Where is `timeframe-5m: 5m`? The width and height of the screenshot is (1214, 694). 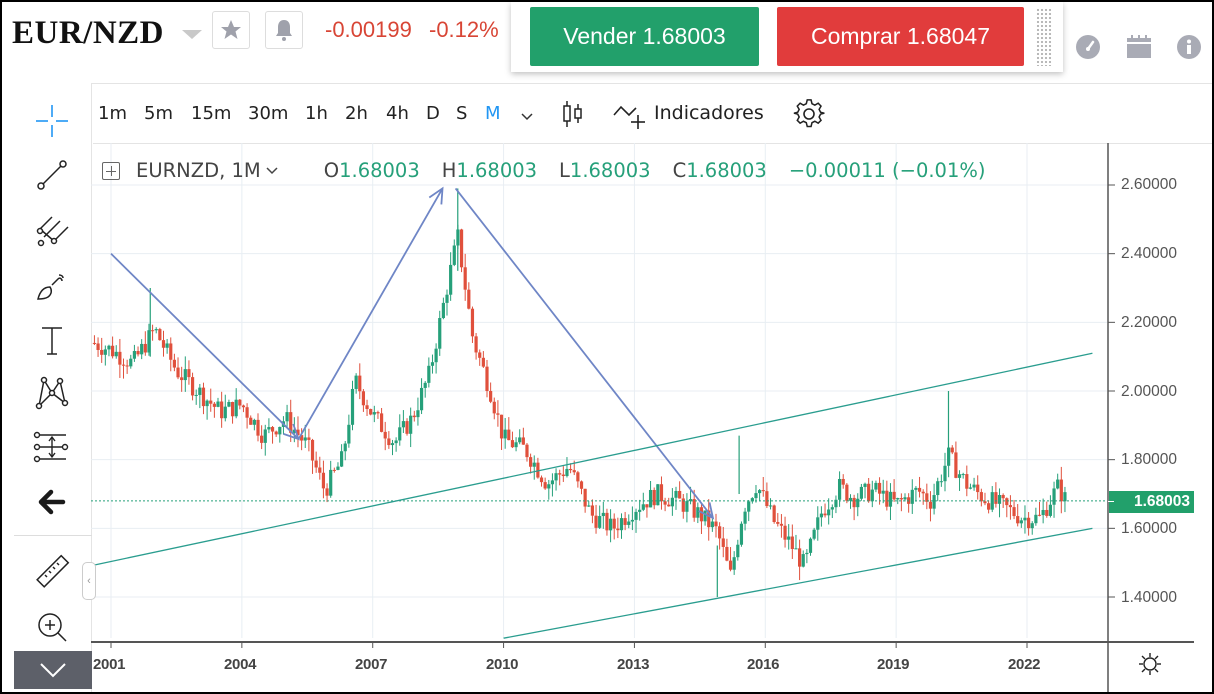 timeframe-5m: 5m is located at coordinates (158, 113).